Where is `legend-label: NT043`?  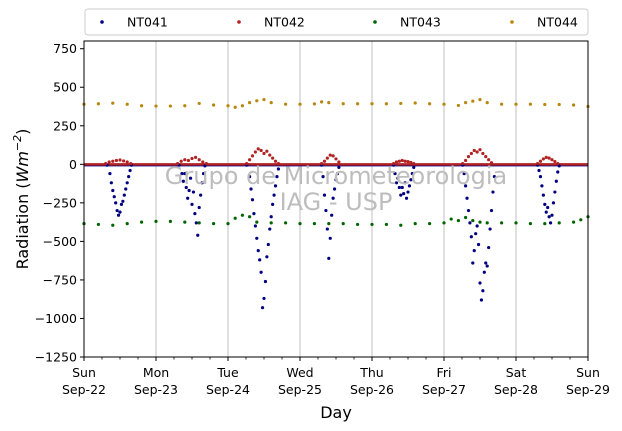
legend-label: NT043 is located at coordinates (420, 22).